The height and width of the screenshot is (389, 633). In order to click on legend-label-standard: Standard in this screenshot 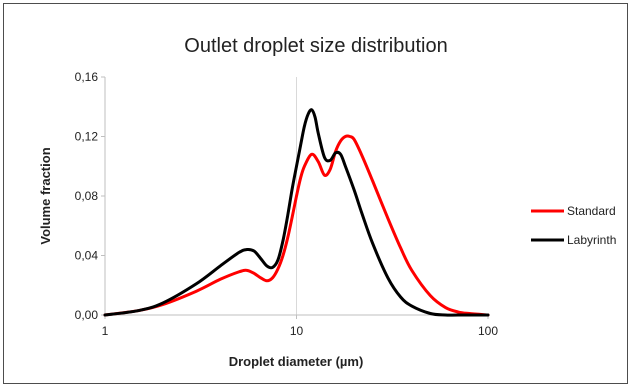, I will do `click(591, 211)`.